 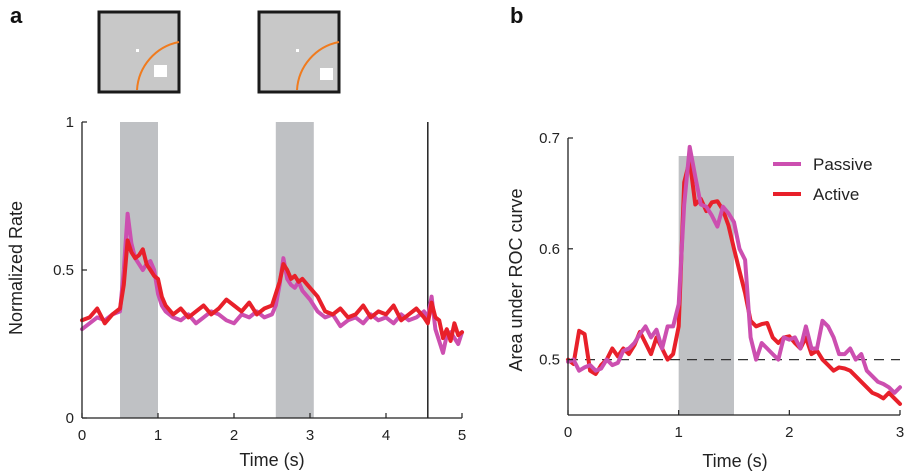 I want to click on chart-a-xtick-label-3: 3, so click(x=310, y=435).